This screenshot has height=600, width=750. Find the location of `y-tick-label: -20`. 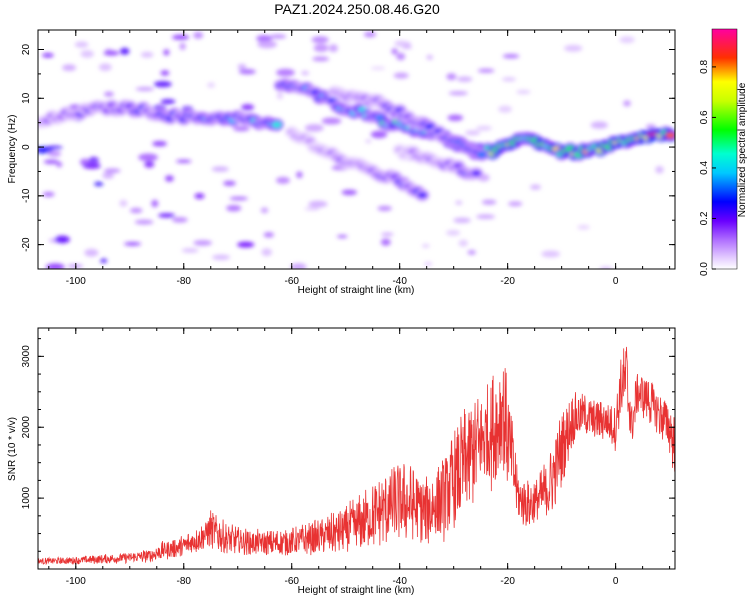

y-tick-label: -20 is located at coordinates (26, 244).